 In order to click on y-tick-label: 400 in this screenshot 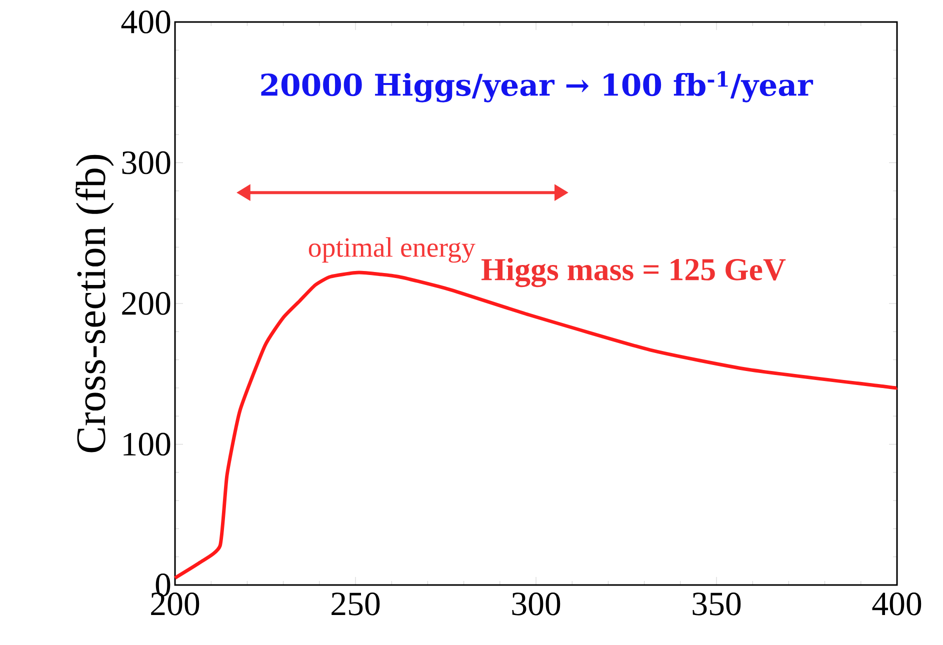, I will do `click(145, 22)`.